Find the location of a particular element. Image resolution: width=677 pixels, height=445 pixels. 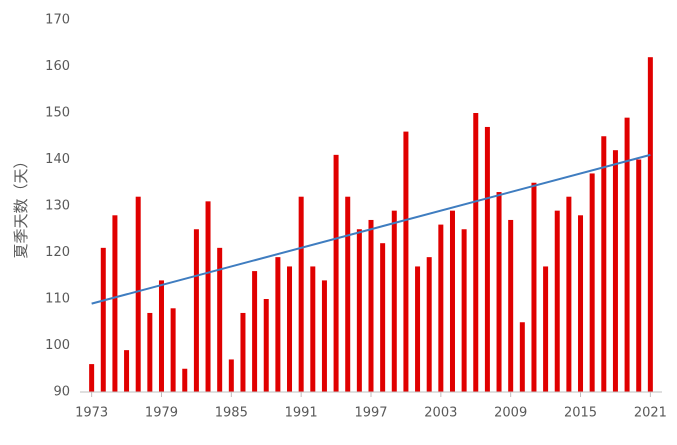

y-tick-label: 150 is located at coordinates (57, 113).